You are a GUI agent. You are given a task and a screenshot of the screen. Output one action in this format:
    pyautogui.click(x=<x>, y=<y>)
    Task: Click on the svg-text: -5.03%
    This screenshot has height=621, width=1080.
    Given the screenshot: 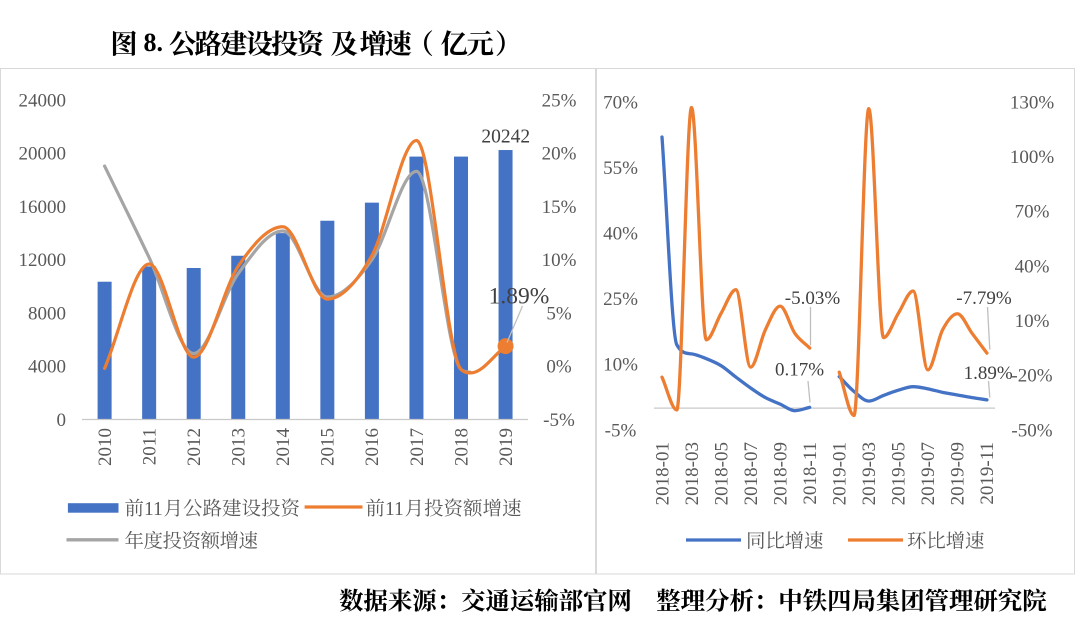 What is the action you would take?
    pyautogui.click(x=813, y=298)
    